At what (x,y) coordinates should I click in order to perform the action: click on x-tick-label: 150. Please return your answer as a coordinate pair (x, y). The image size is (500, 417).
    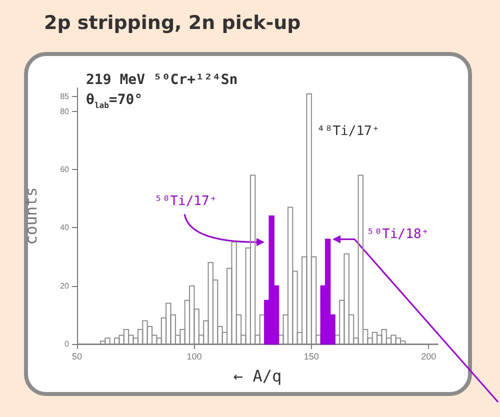
    Looking at the image, I should click on (311, 357).